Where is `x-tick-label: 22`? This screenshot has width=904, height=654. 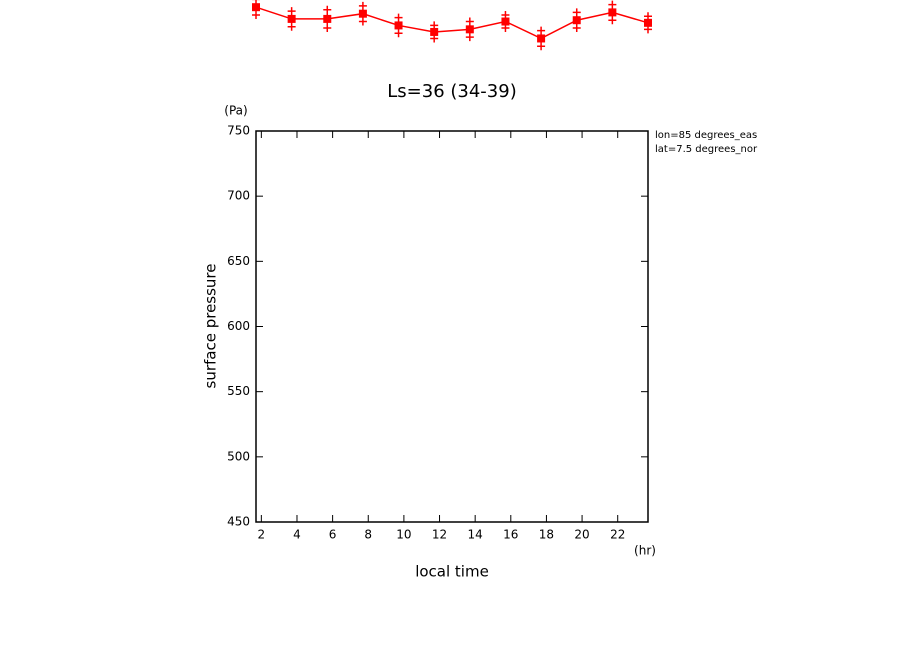 x-tick-label: 22 is located at coordinates (617, 535).